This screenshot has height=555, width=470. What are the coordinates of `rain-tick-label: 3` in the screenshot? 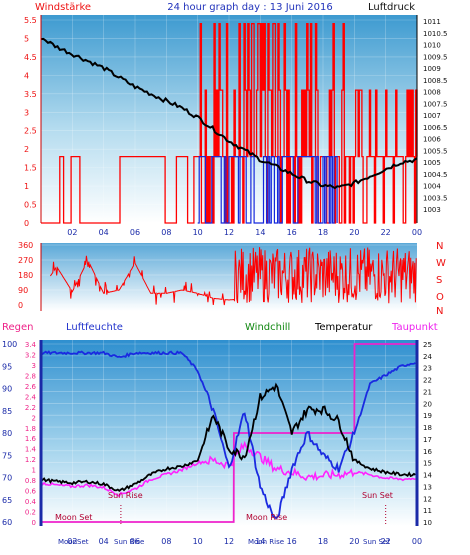 It's located at (34, 366).